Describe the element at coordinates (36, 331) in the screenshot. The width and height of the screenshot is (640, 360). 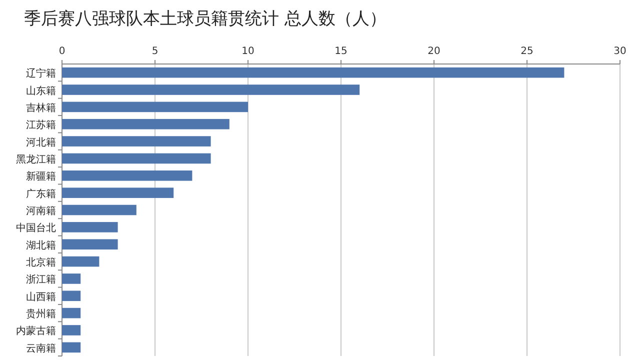
I see `y-tick-label: 内蒙古籍` at that location.